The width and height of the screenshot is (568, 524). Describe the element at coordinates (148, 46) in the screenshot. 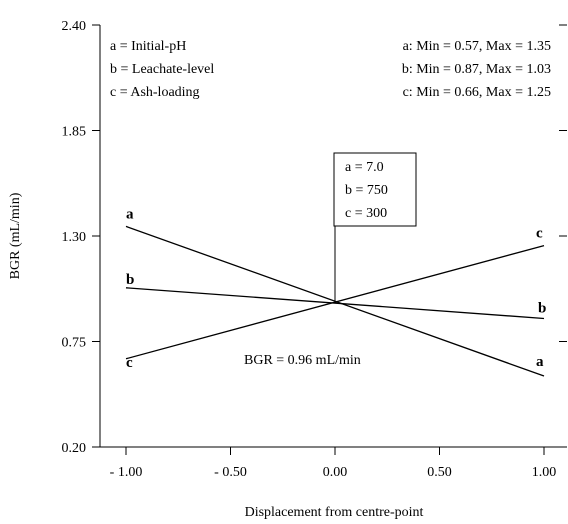

I see `legend-left-item: a = Initial-pH` at that location.